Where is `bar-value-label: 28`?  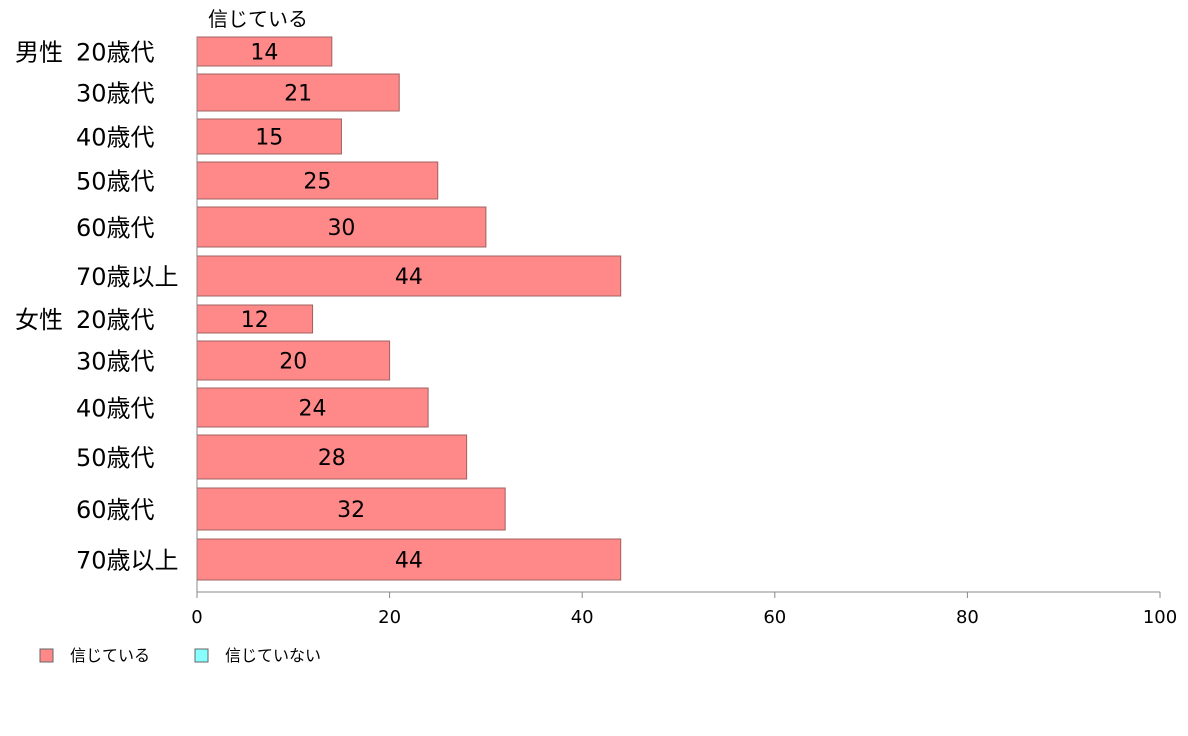 bar-value-label: 28 is located at coordinates (332, 458).